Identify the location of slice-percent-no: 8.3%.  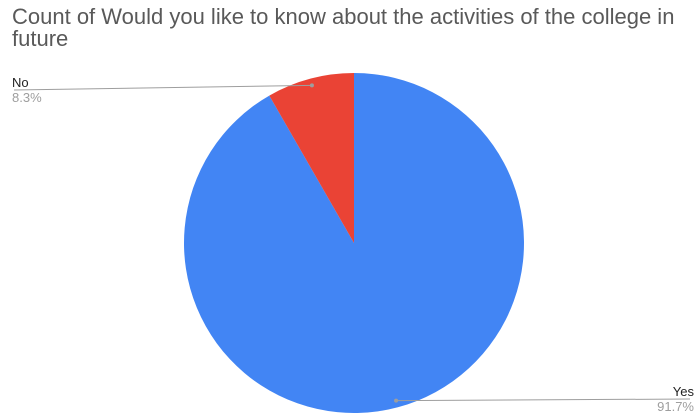
(27, 97).